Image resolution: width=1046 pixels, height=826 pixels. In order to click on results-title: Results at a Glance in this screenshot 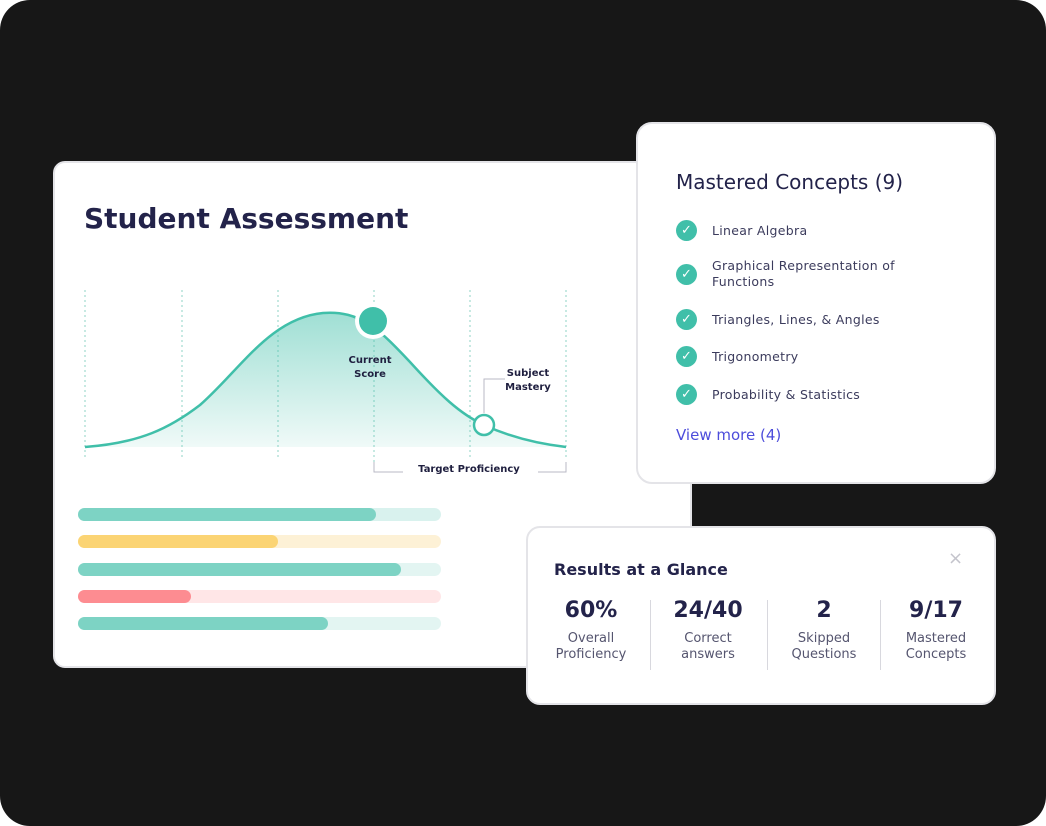, I will do `click(641, 569)`.